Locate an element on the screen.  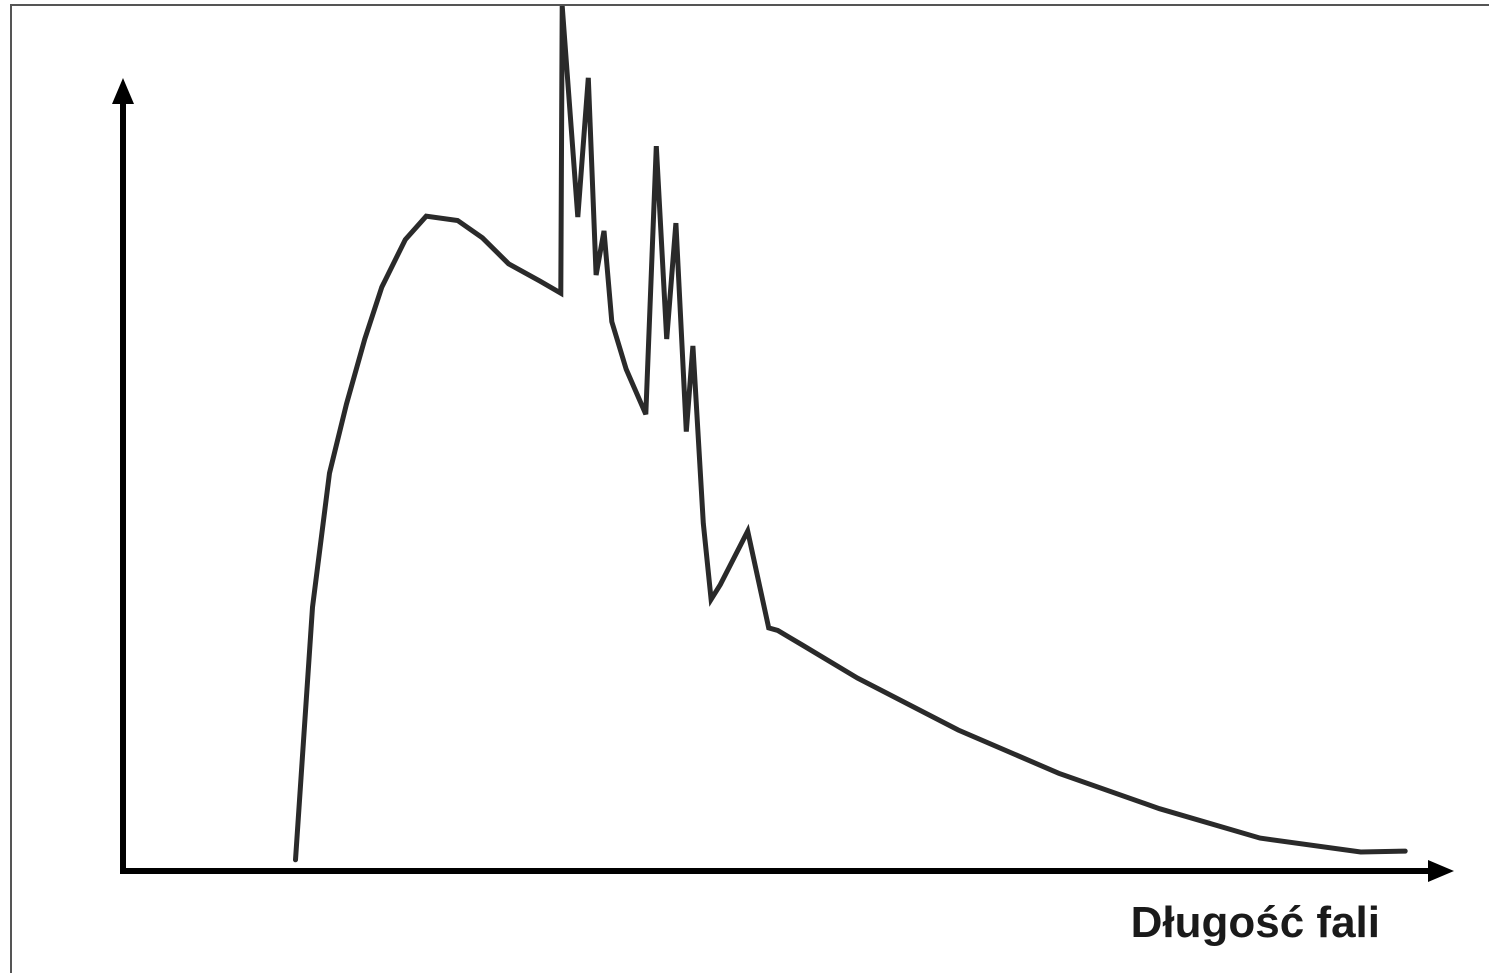
y-axis-arrowhead is located at coordinates (123, 91).